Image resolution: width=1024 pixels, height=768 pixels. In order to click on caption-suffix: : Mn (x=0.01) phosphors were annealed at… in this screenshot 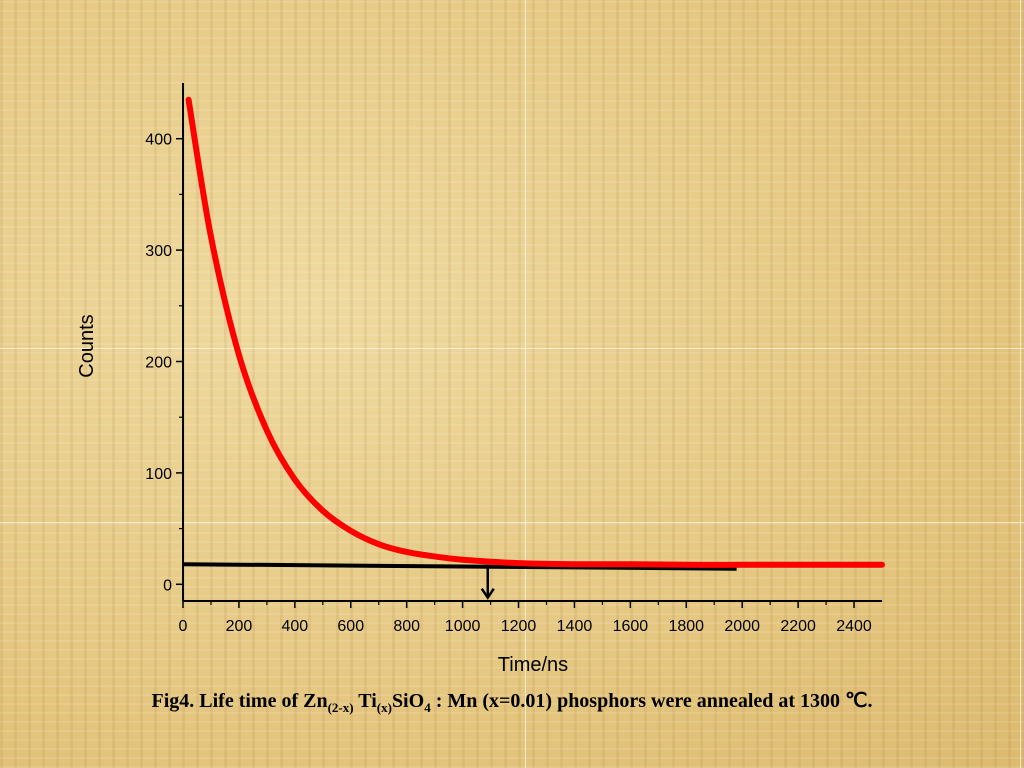, I will do `click(651, 701)`.